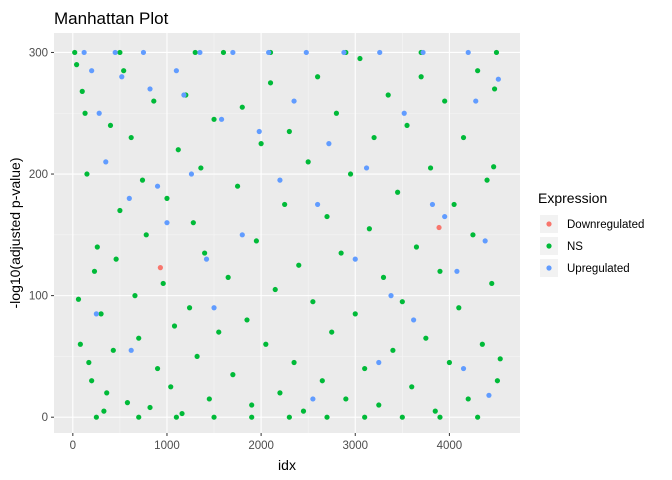 This screenshot has height=480, width=672. Describe the element at coordinates (549, 224) in the screenshot. I see `legend-swatch-downregulated` at that location.